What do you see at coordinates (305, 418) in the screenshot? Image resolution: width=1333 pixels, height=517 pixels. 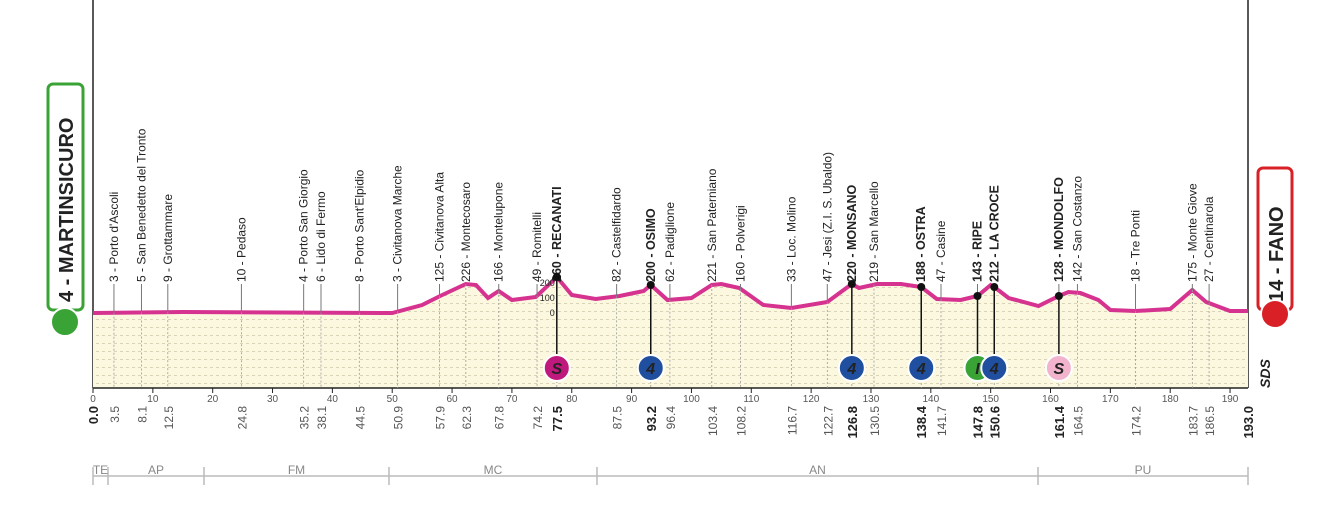 I see `km-label: 35.2` at bounding box center [305, 418].